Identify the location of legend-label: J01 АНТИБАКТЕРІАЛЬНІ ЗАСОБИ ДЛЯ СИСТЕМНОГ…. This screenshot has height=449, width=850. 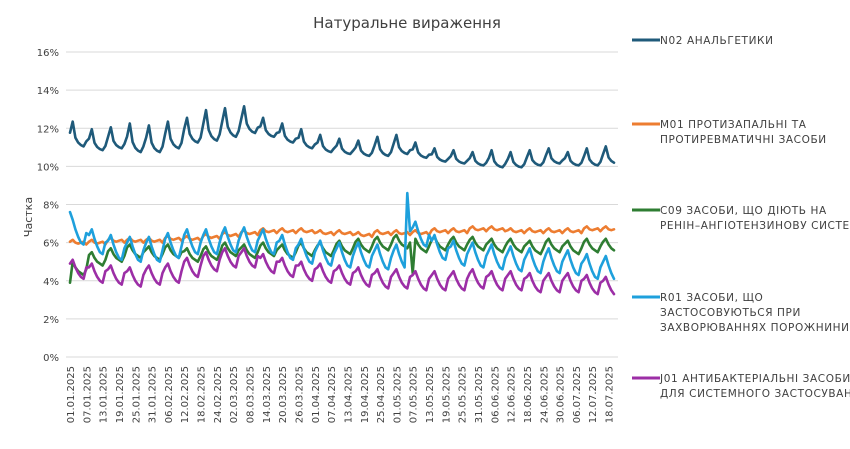
(754, 386).